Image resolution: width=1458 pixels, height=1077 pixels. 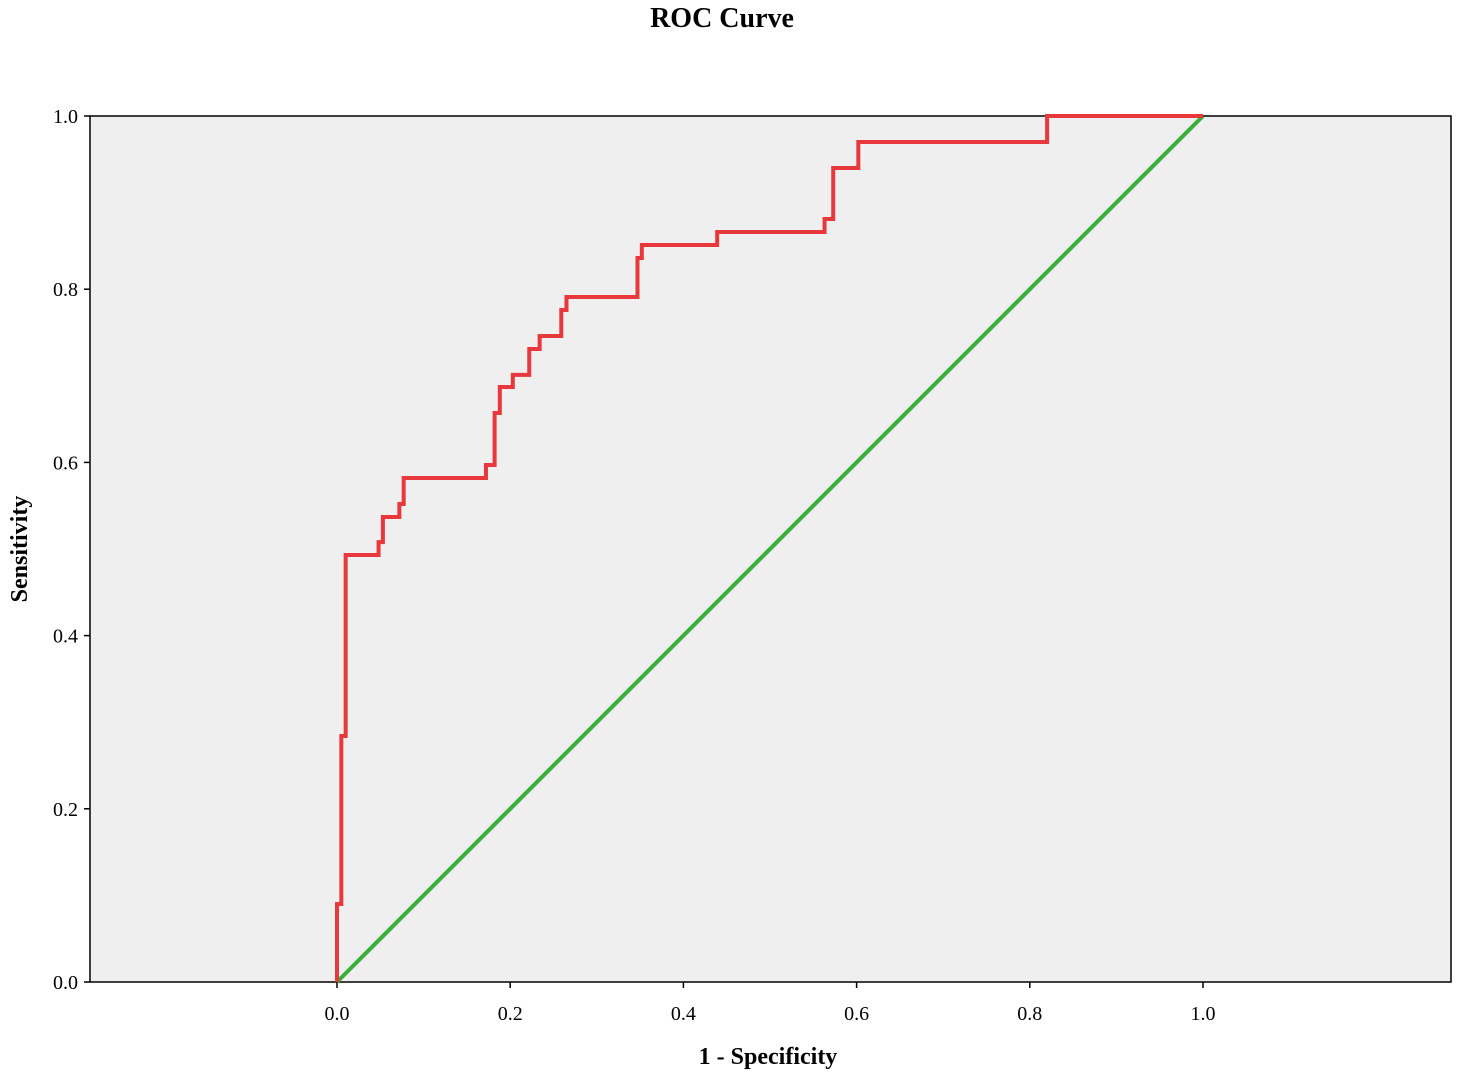 What do you see at coordinates (856, 1014) in the screenshot?
I see `x-tick-label: 0.6` at bounding box center [856, 1014].